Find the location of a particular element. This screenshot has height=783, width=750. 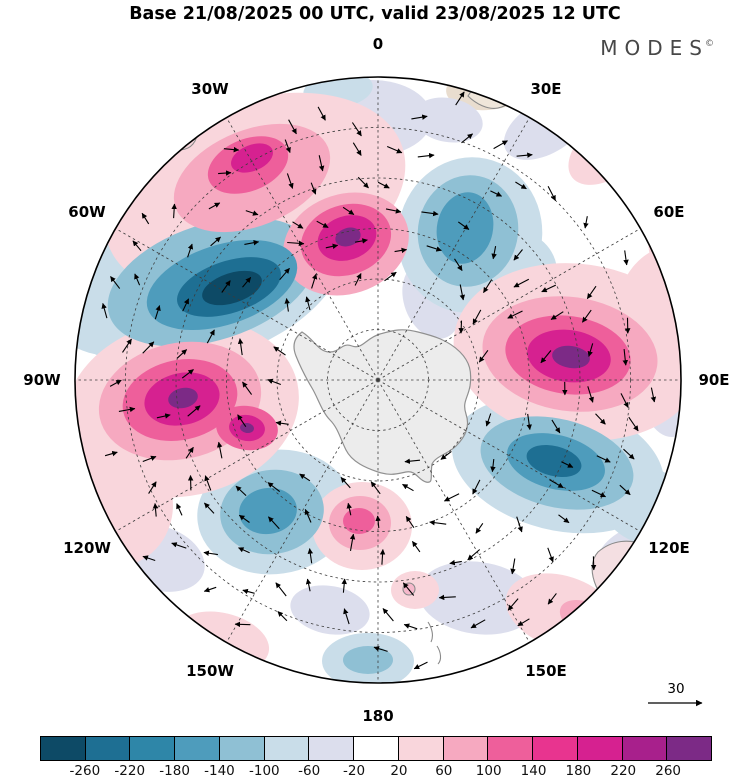

colorbar-tick: -100 is located at coordinates (264, 771).